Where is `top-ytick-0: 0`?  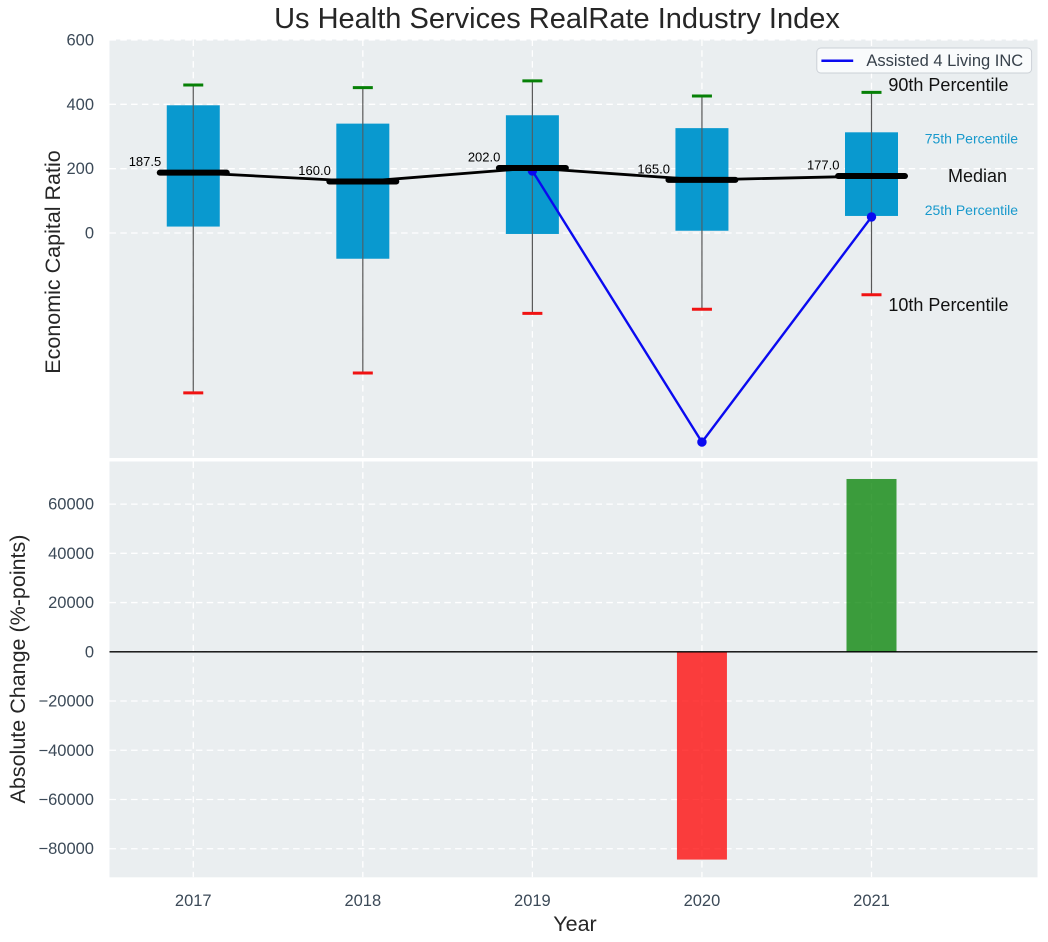
top-ytick-0: 0 is located at coordinates (89, 234).